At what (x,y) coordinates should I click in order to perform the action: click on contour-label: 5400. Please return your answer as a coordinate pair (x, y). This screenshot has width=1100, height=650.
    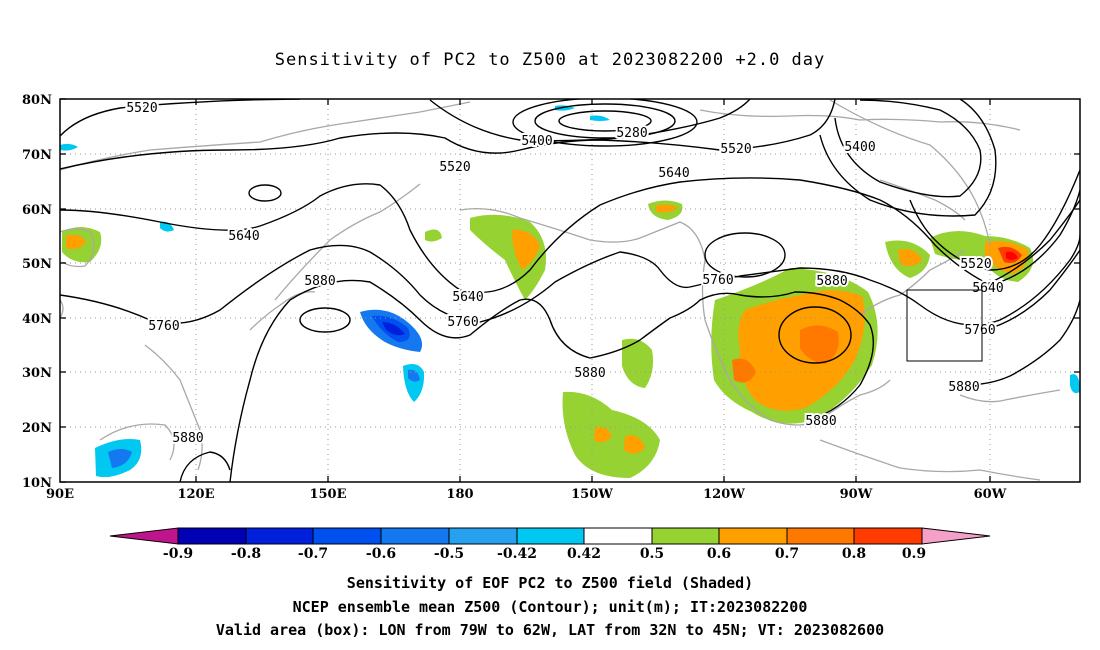
    Looking at the image, I should click on (536, 141).